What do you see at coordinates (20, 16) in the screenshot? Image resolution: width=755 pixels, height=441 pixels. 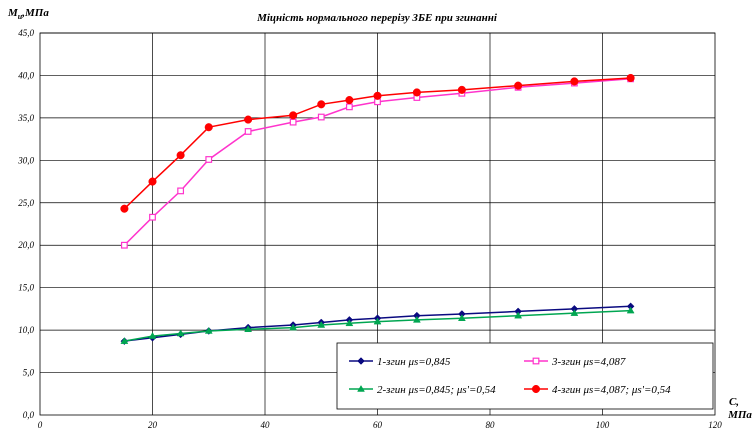 I see `y-axis-title-subscript: u` at bounding box center [20, 16].